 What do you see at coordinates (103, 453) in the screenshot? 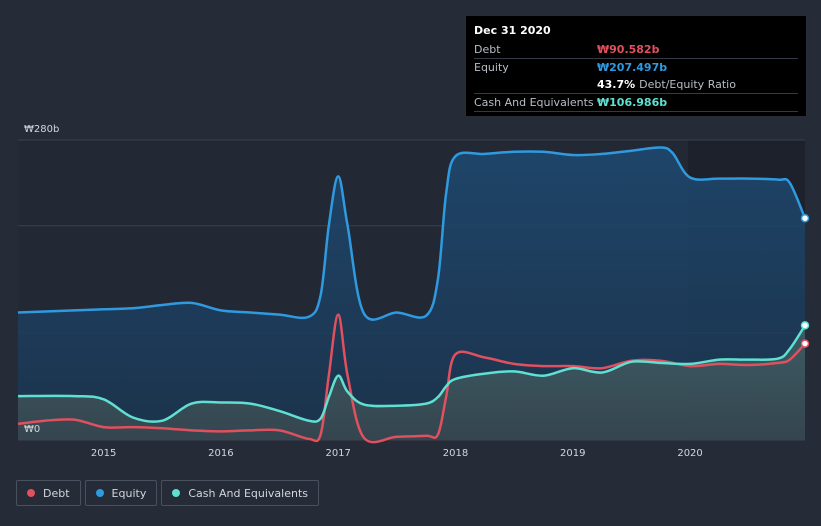
I see `x-tick-label-2015: 2015` at bounding box center [103, 453].